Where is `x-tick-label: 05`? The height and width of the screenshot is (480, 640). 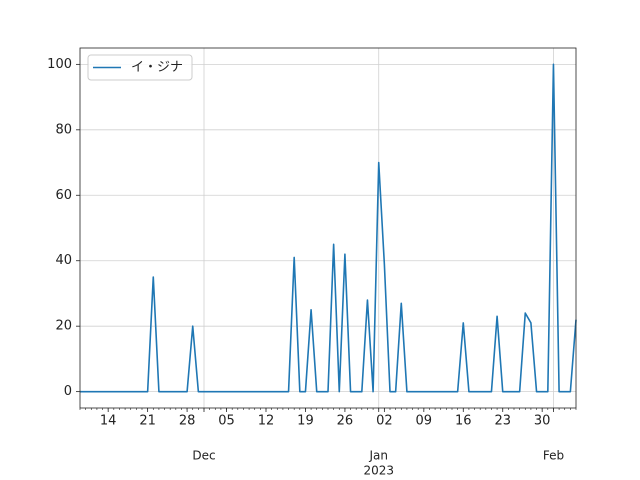 x-tick-label: 05 is located at coordinates (226, 421).